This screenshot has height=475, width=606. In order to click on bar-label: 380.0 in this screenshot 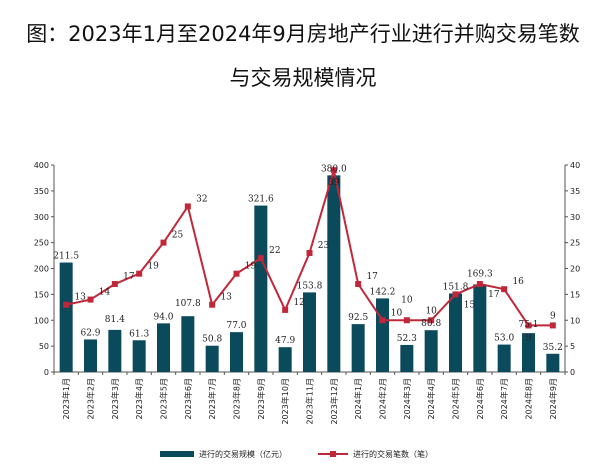, I will do `click(334, 169)`.